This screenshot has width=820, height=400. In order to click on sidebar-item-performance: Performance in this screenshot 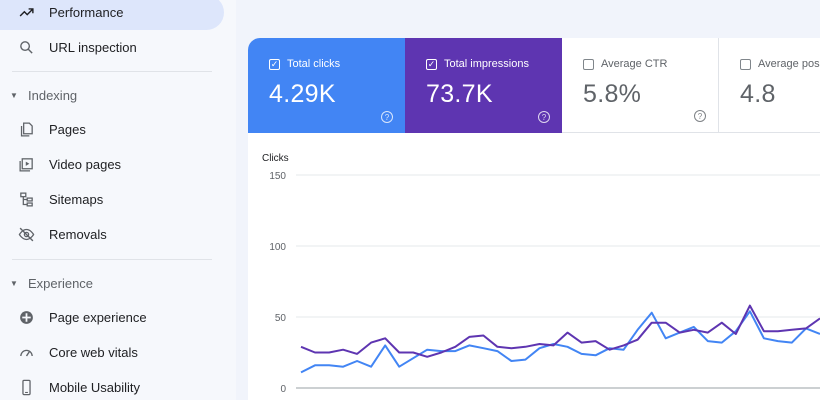, I will do `click(112, 15)`.